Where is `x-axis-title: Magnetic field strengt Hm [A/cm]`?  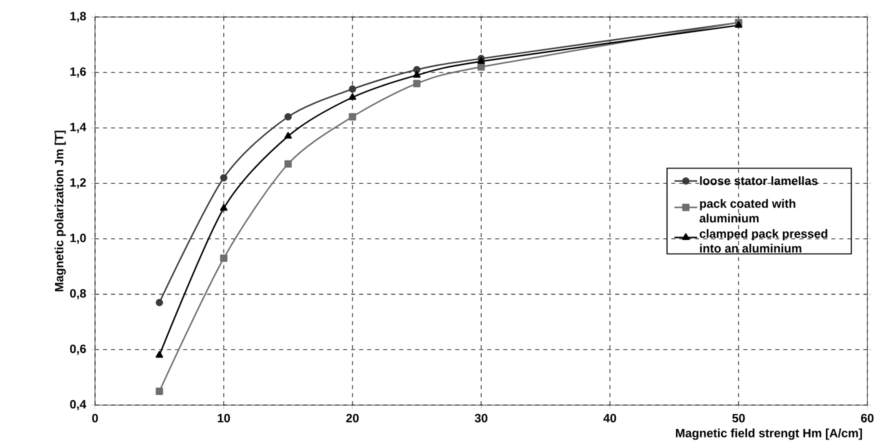 x-axis-title: Magnetic field strengt Hm [A/cm] is located at coordinates (769, 434).